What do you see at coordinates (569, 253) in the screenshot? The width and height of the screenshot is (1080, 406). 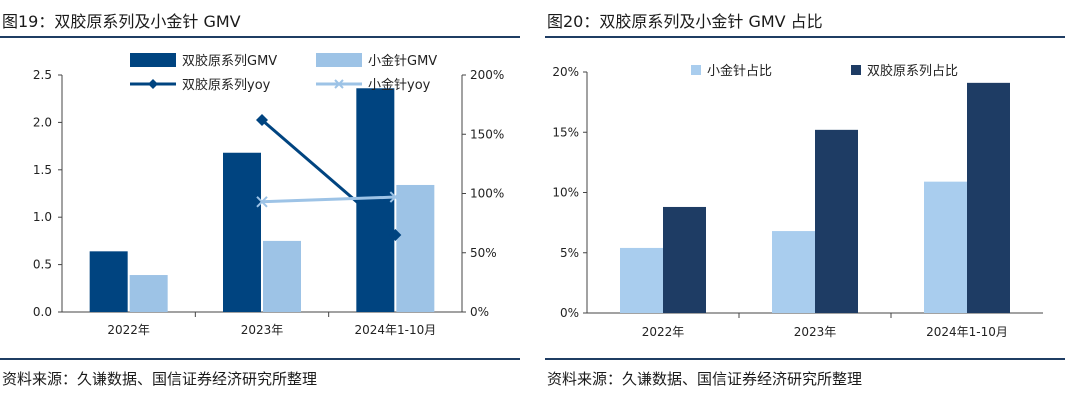 I see `y-tick-label: 5%` at bounding box center [569, 253].